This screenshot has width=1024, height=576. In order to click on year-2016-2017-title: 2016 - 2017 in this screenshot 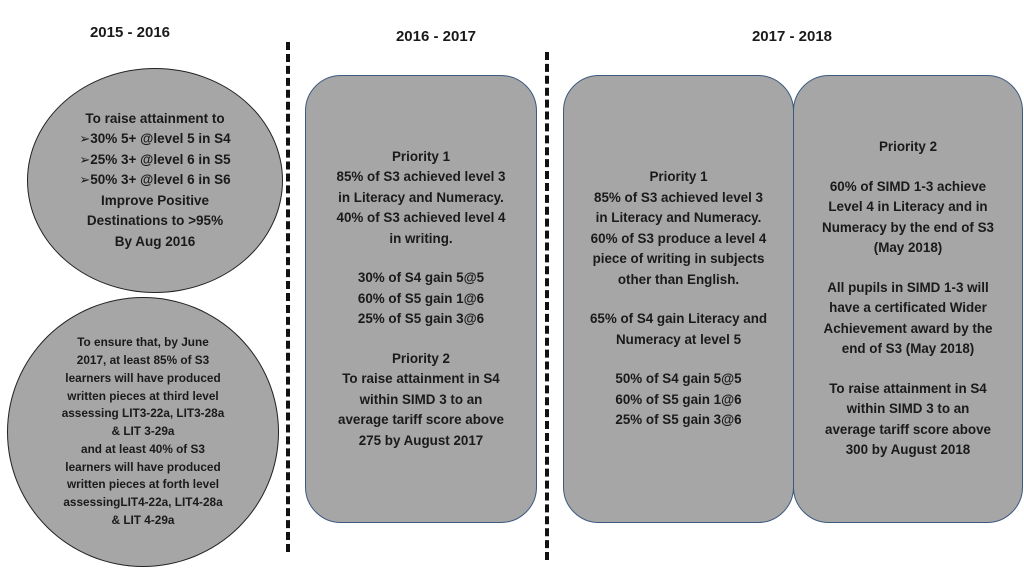, I will do `click(436, 36)`.